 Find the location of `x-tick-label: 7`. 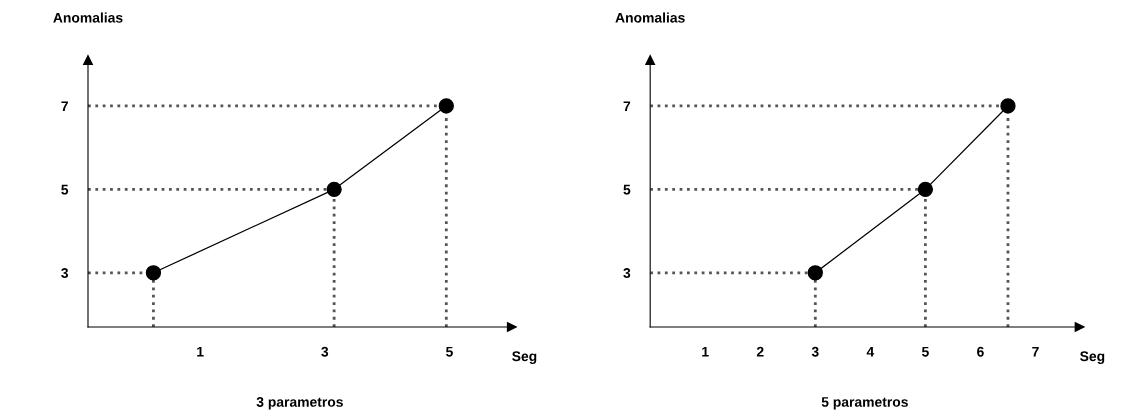

x-tick-label: 7 is located at coordinates (1035, 351).